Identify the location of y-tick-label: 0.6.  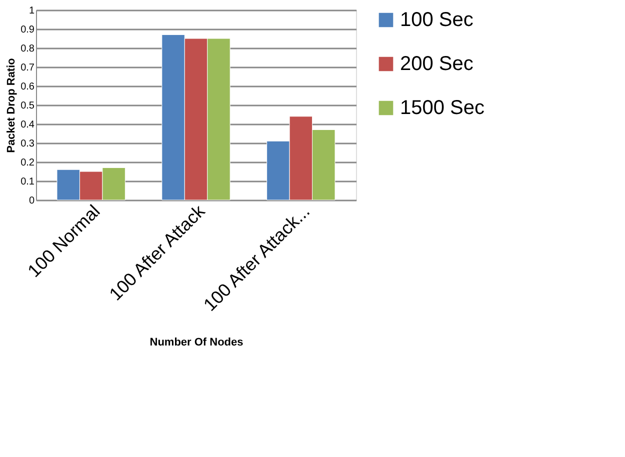
(27, 87).